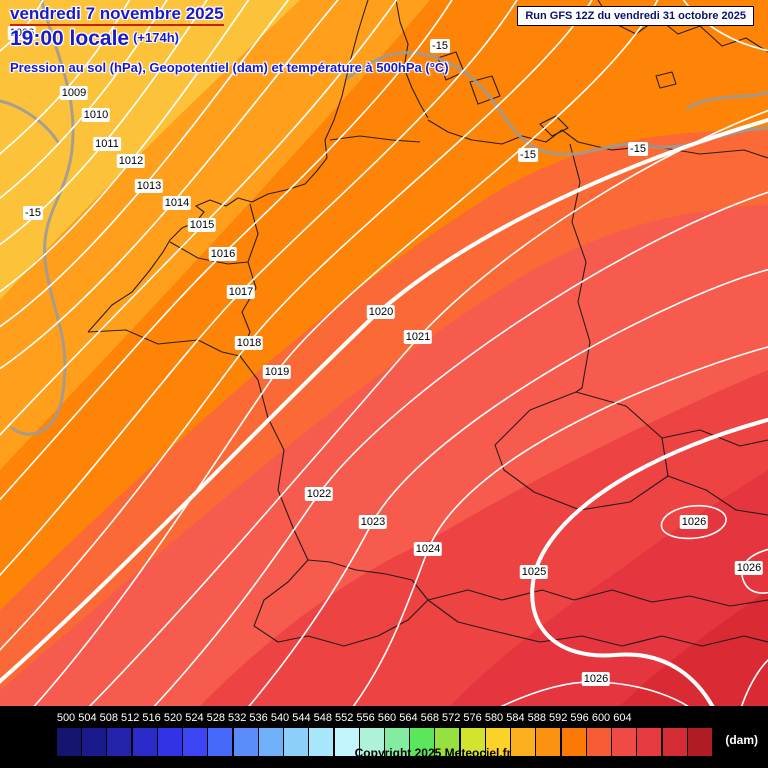  I want to click on colorbar-tick: 500, so click(66, 718).